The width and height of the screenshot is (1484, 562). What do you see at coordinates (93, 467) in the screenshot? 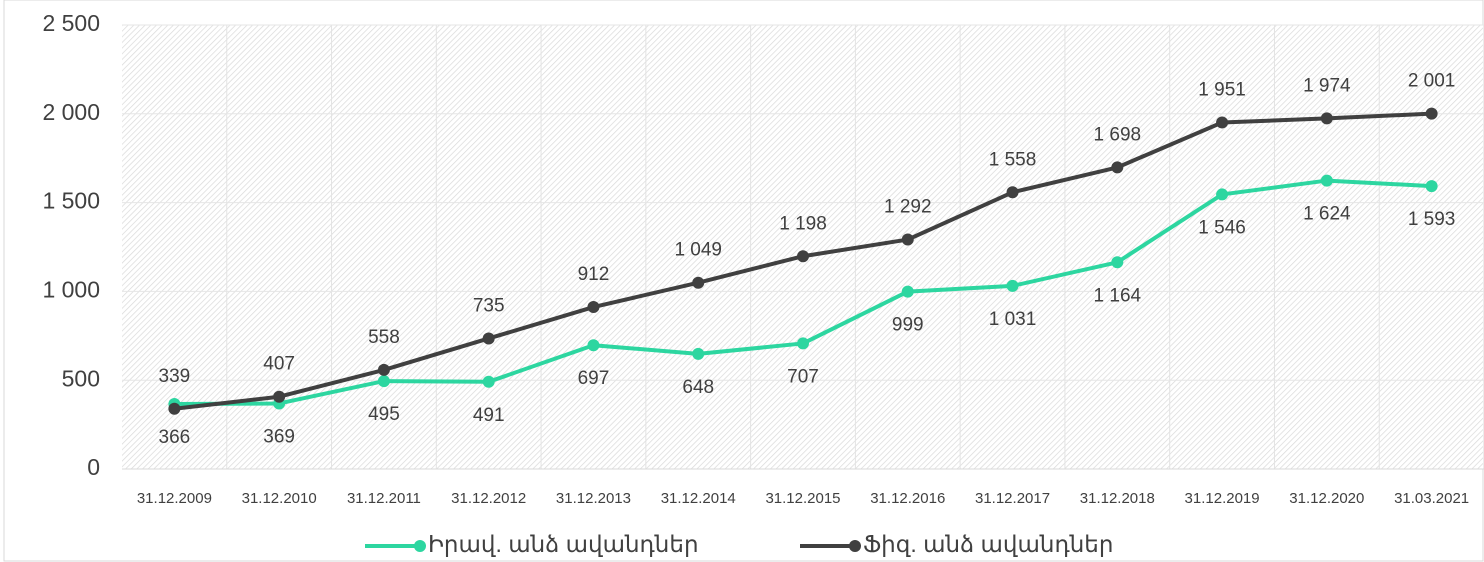
I see `y-tick-label: 0` at bounding box center [93, 467].